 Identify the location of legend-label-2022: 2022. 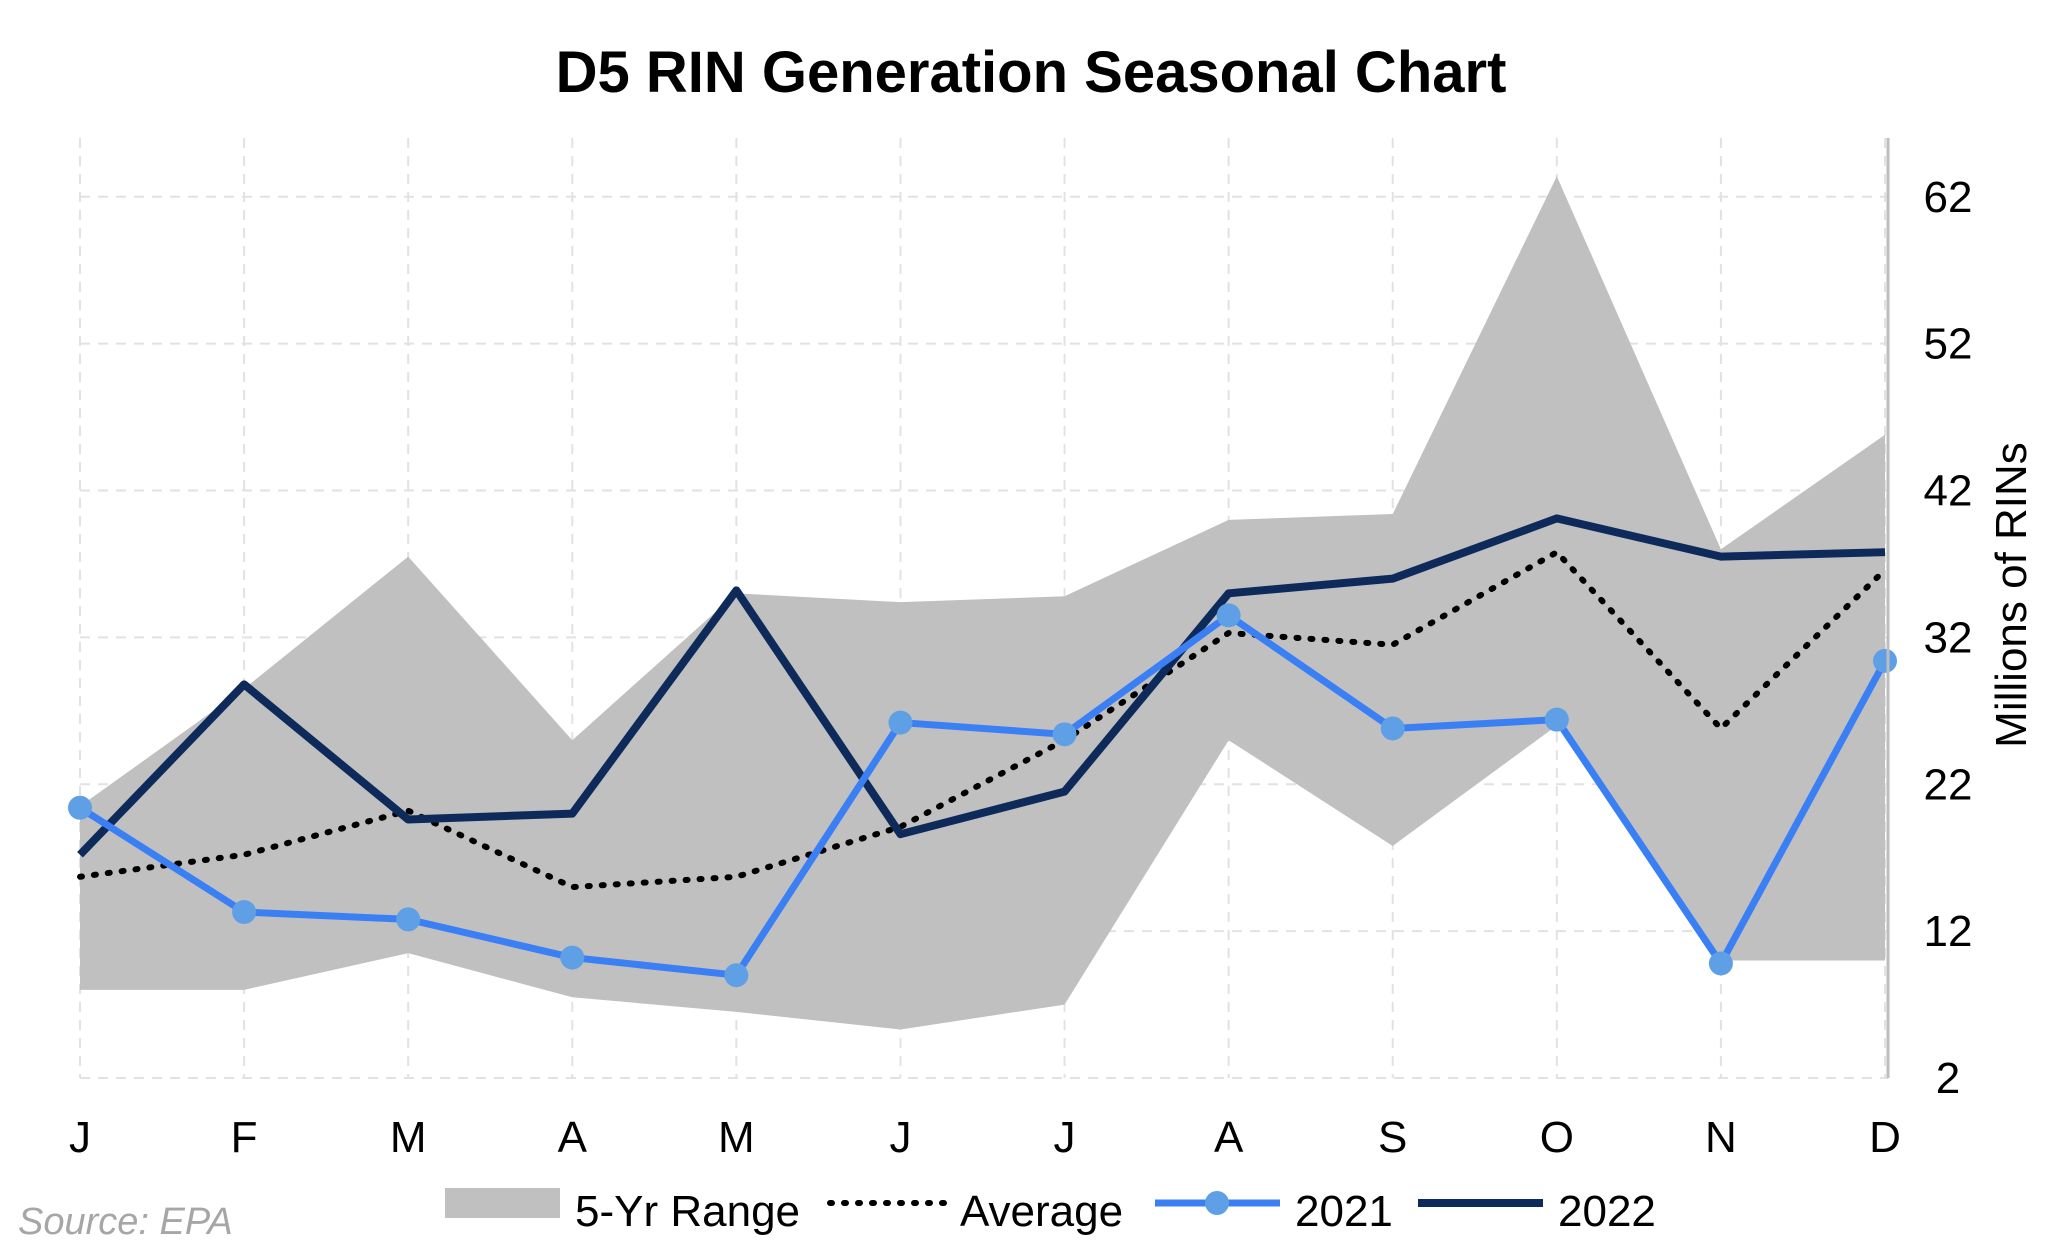
(1607, 1211).